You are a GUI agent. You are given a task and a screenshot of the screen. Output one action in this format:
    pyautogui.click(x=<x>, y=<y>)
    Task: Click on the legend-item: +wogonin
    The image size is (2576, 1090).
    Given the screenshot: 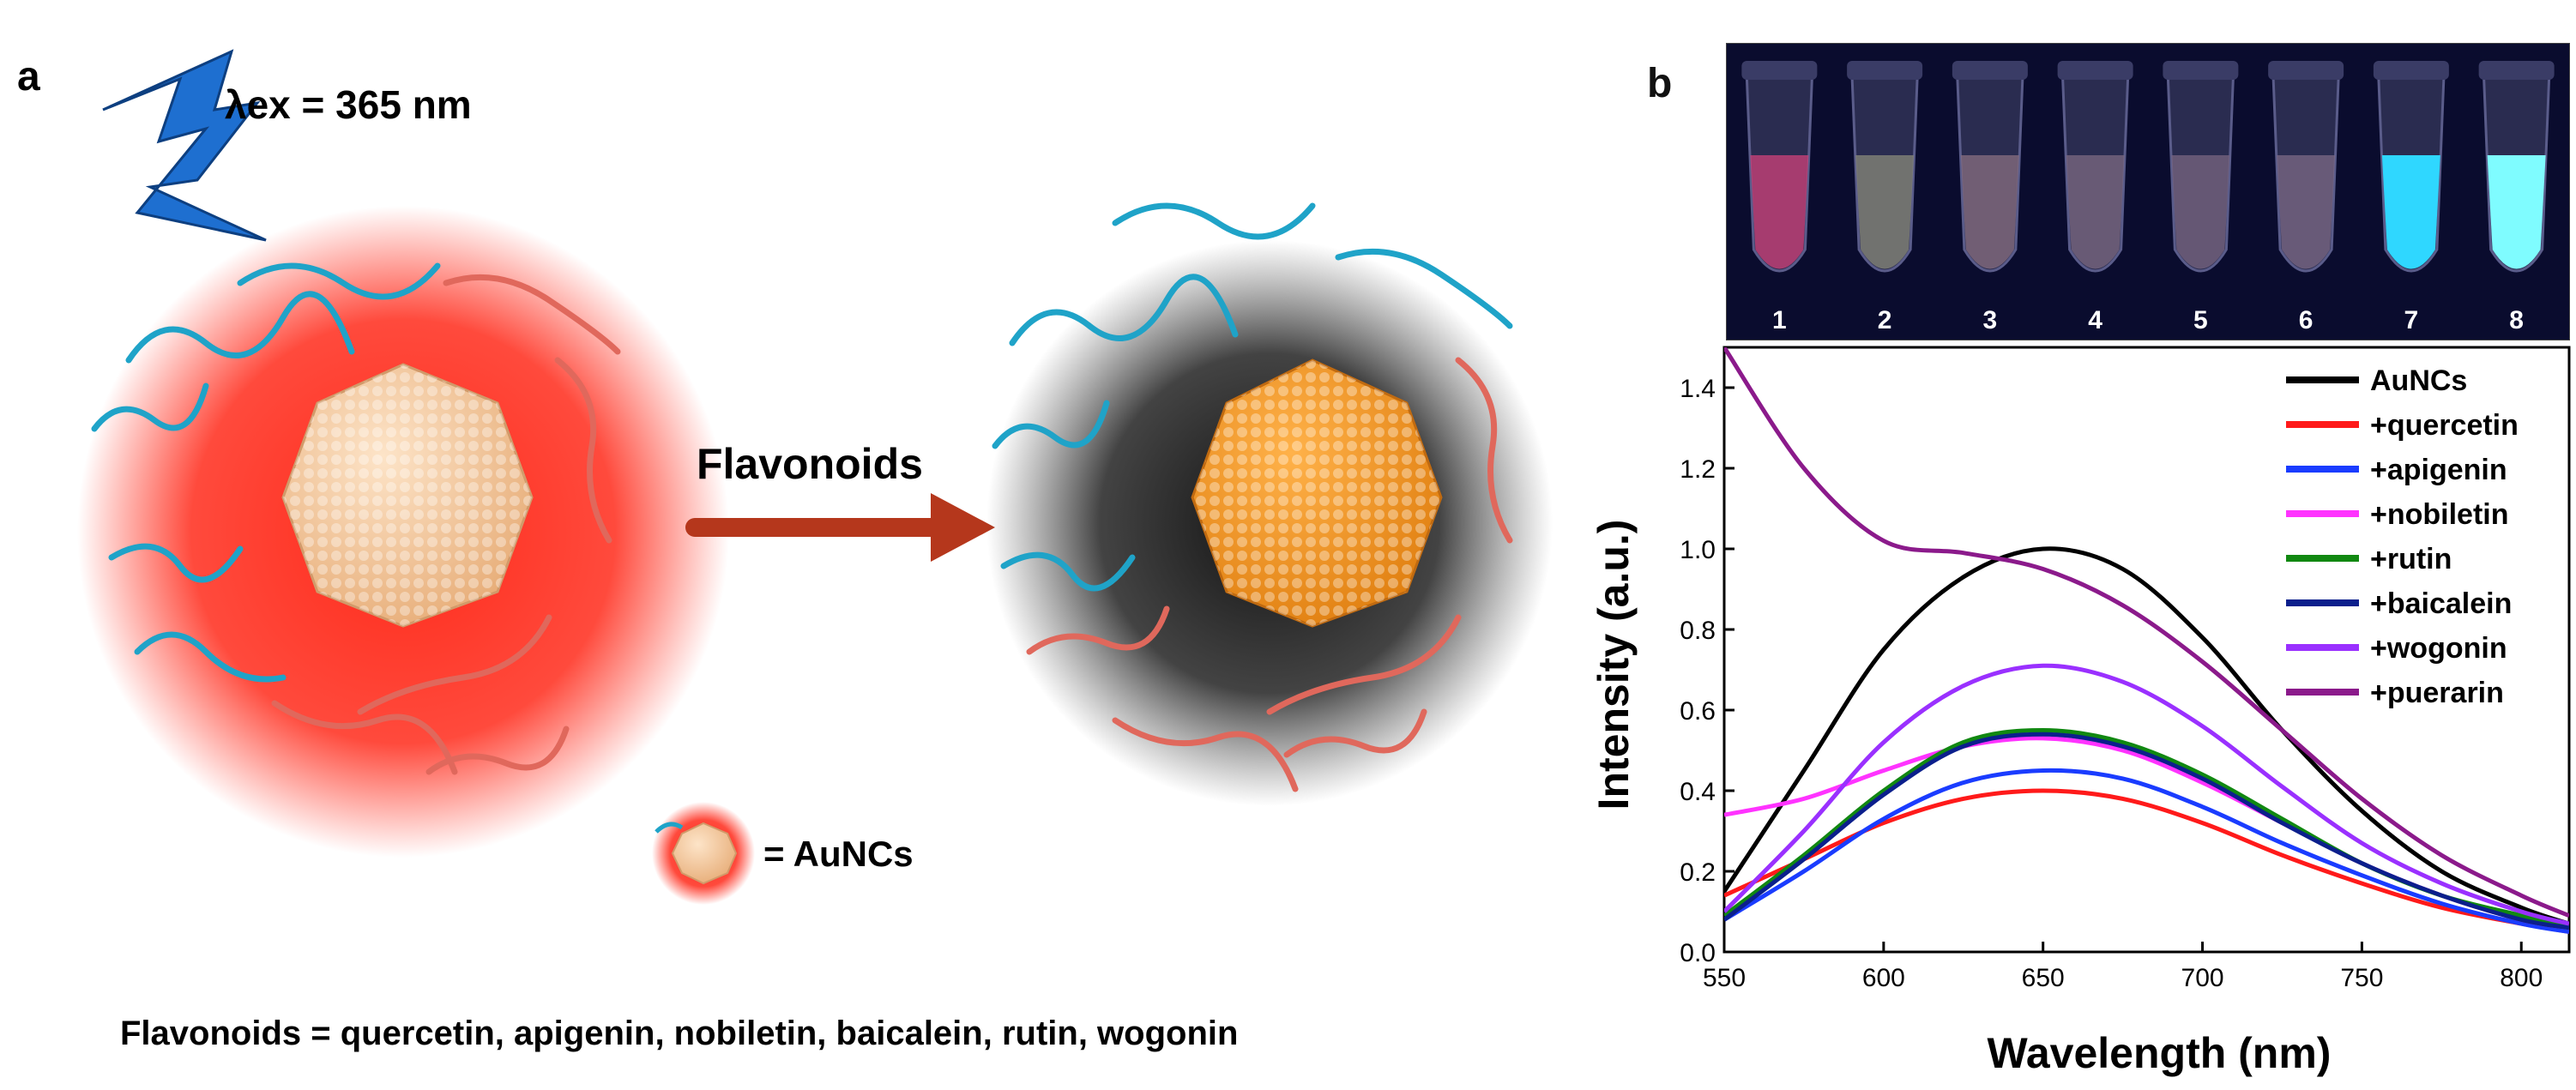 What is the action you would take?
    pyautogui.click(x=2396, y=648)
    